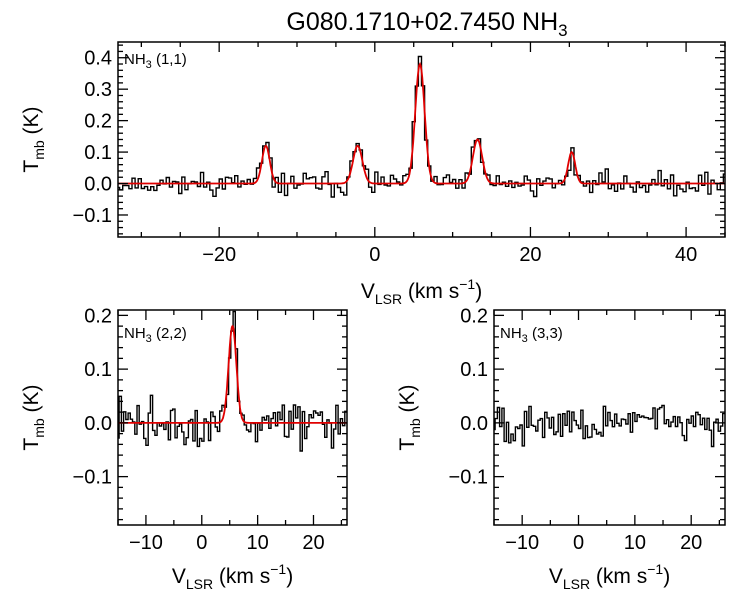  What do you see at coordinates (98, 185) in the screenshot?
I see `panel-11-ytick-label: 0.0` at bounding box center [98, 185].